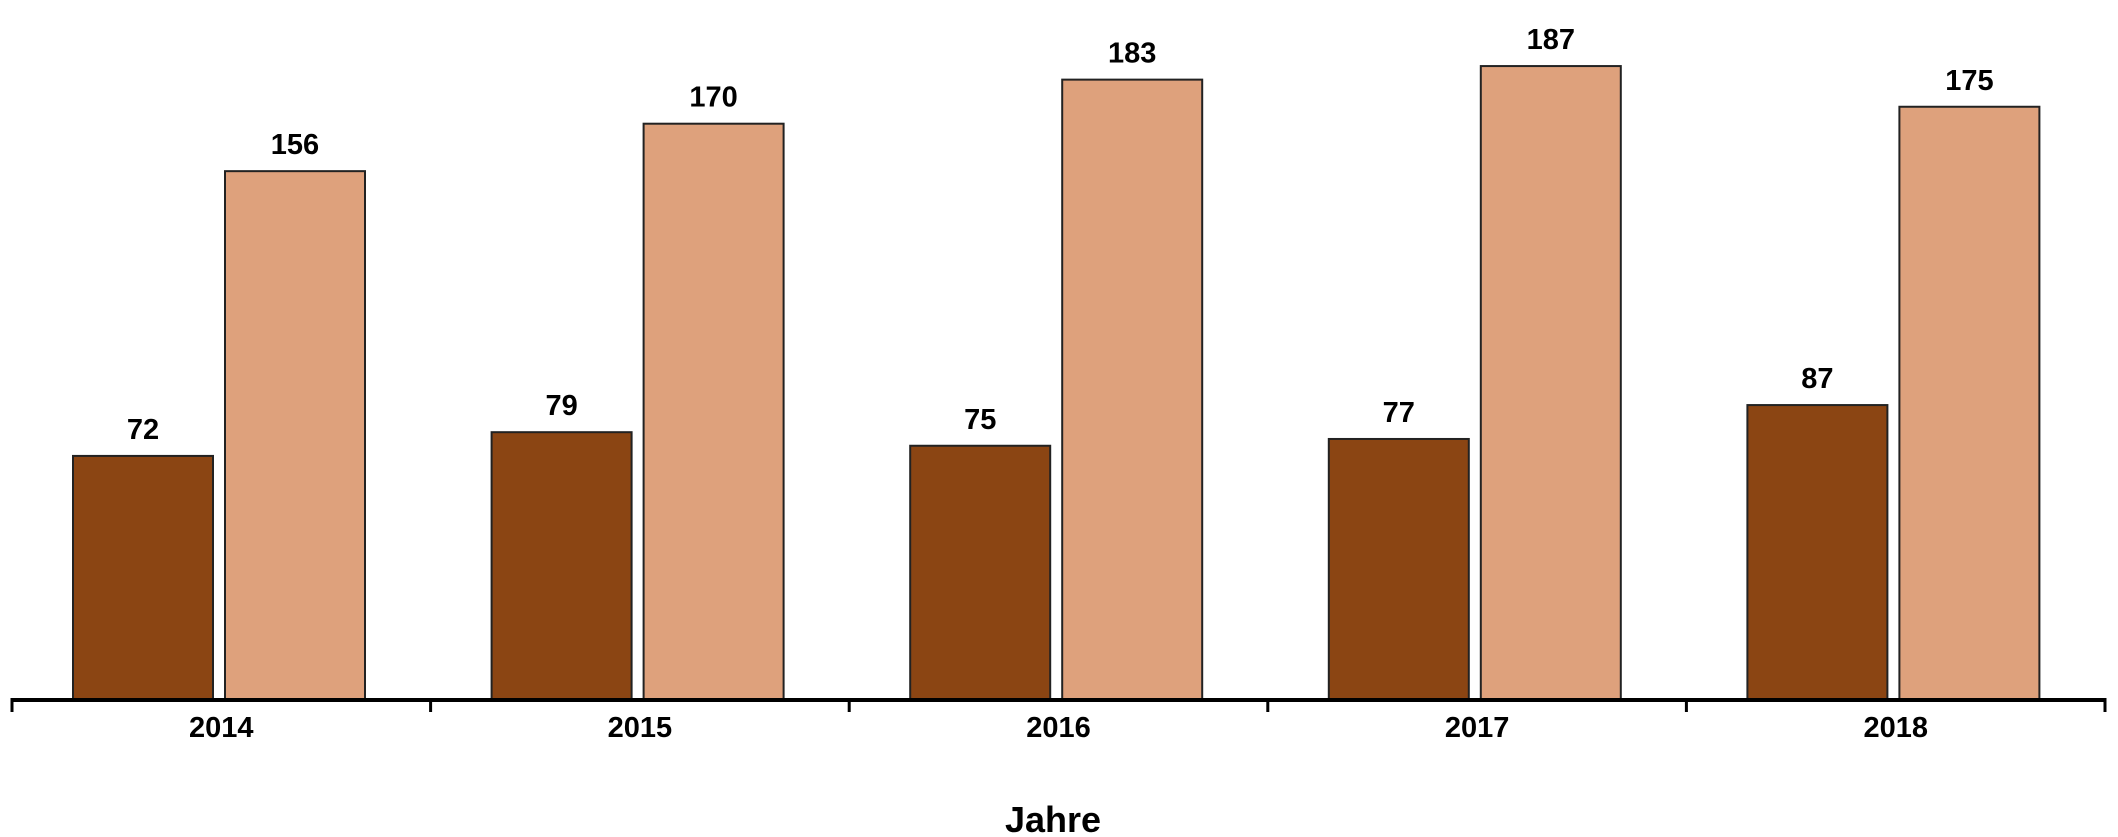  I want to click on bar-series2-2018, so click(1969, 403).